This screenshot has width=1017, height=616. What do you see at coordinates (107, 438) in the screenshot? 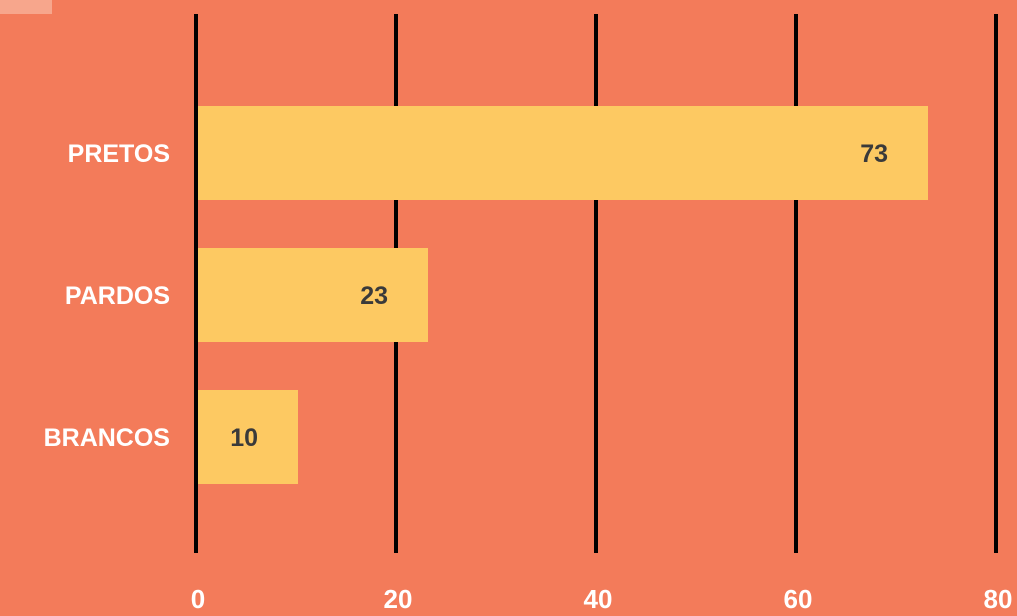
I see `category-label-brancos: BRANCOS` at bounding box center [107, 438].